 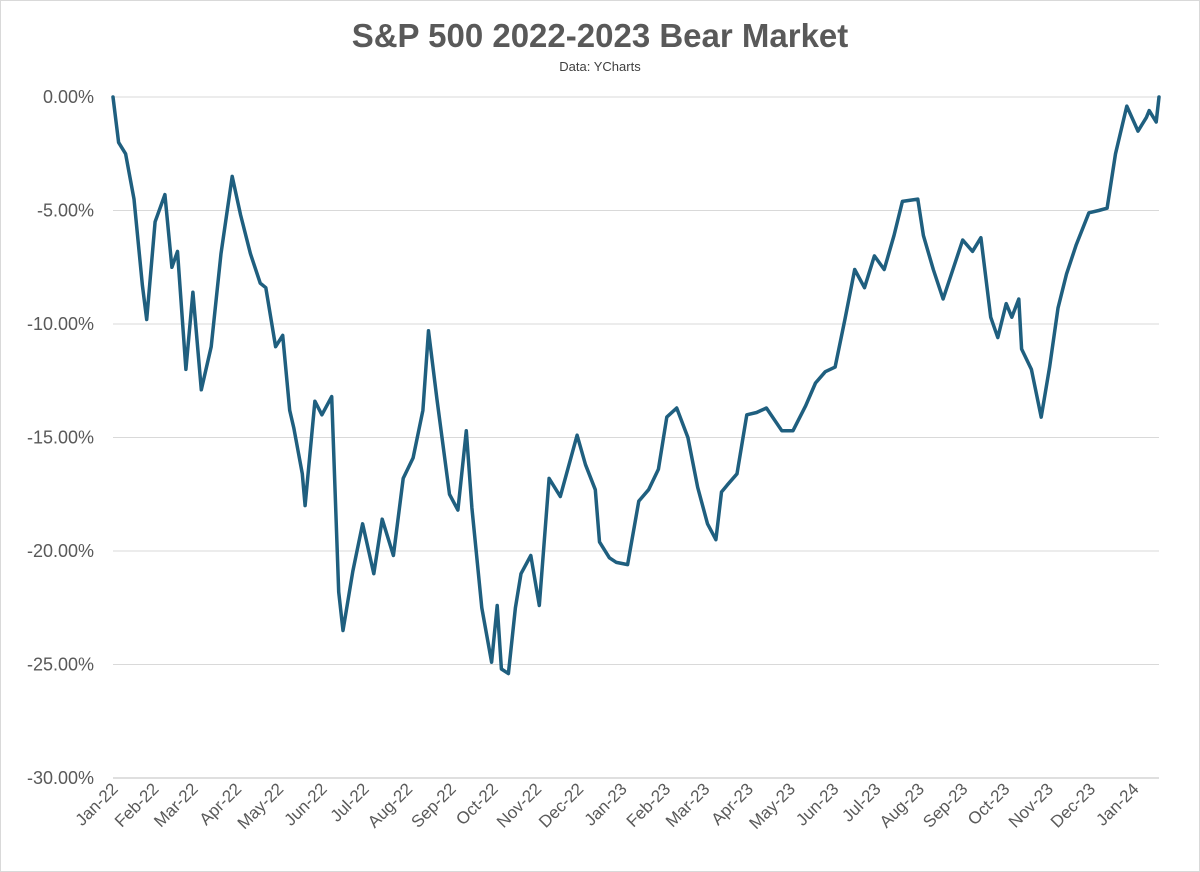 What do you see at coordinates (945, 805) in the screenshot?
I see `x-tick-label: Sep-23` at bounding box center [945, 805].